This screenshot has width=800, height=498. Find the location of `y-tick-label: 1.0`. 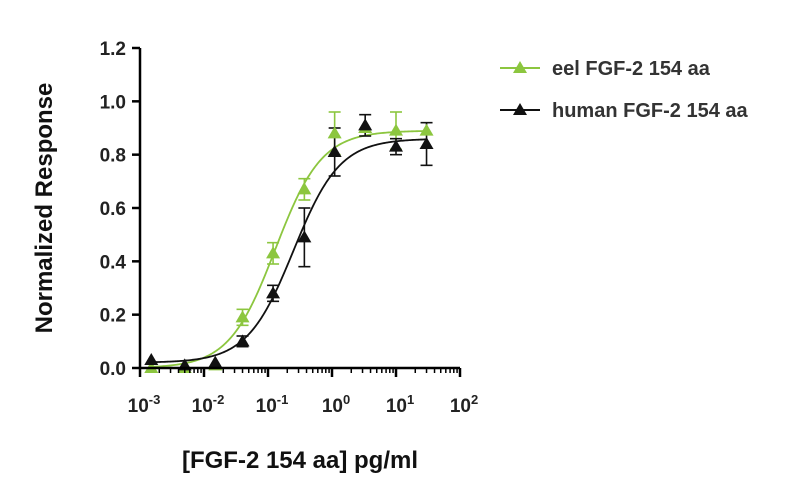

y-tick-label: 1.0 is located at coordinates (113, 102).